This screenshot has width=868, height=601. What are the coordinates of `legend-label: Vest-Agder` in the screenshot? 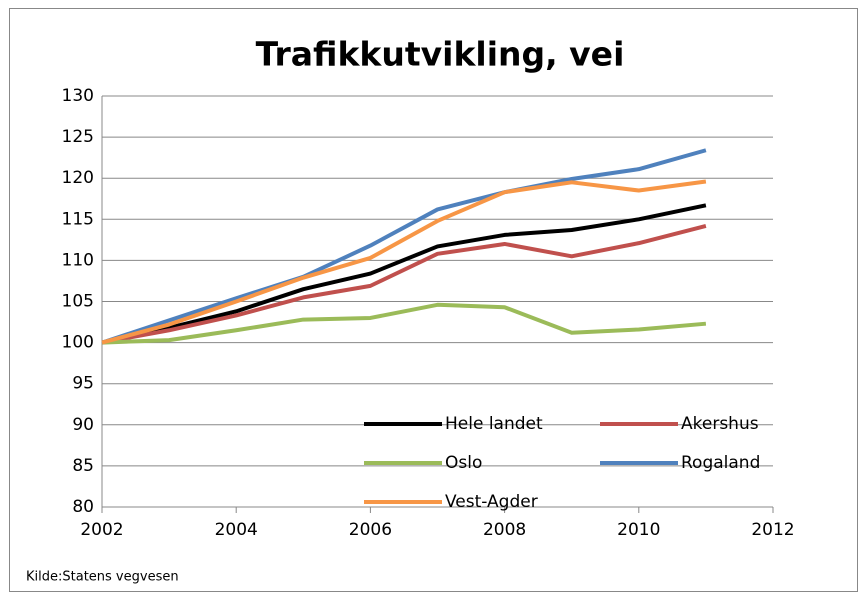 It's located at (491, 502).